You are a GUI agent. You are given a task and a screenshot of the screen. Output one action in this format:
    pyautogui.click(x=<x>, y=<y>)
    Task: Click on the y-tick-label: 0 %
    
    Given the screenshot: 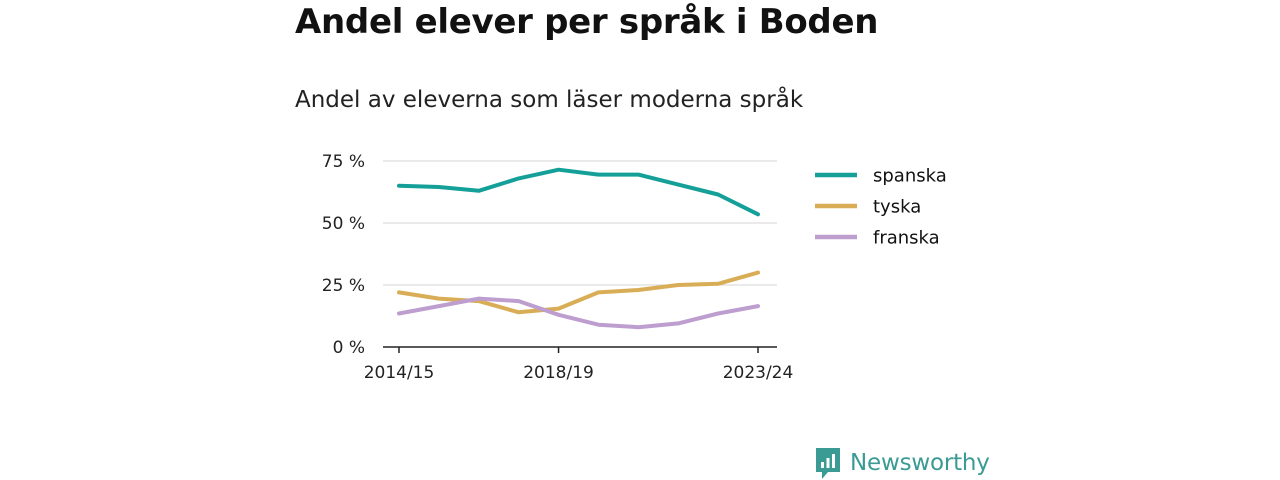 What is the action you would take?
    pyautogui.click(x=349, y=348)
    